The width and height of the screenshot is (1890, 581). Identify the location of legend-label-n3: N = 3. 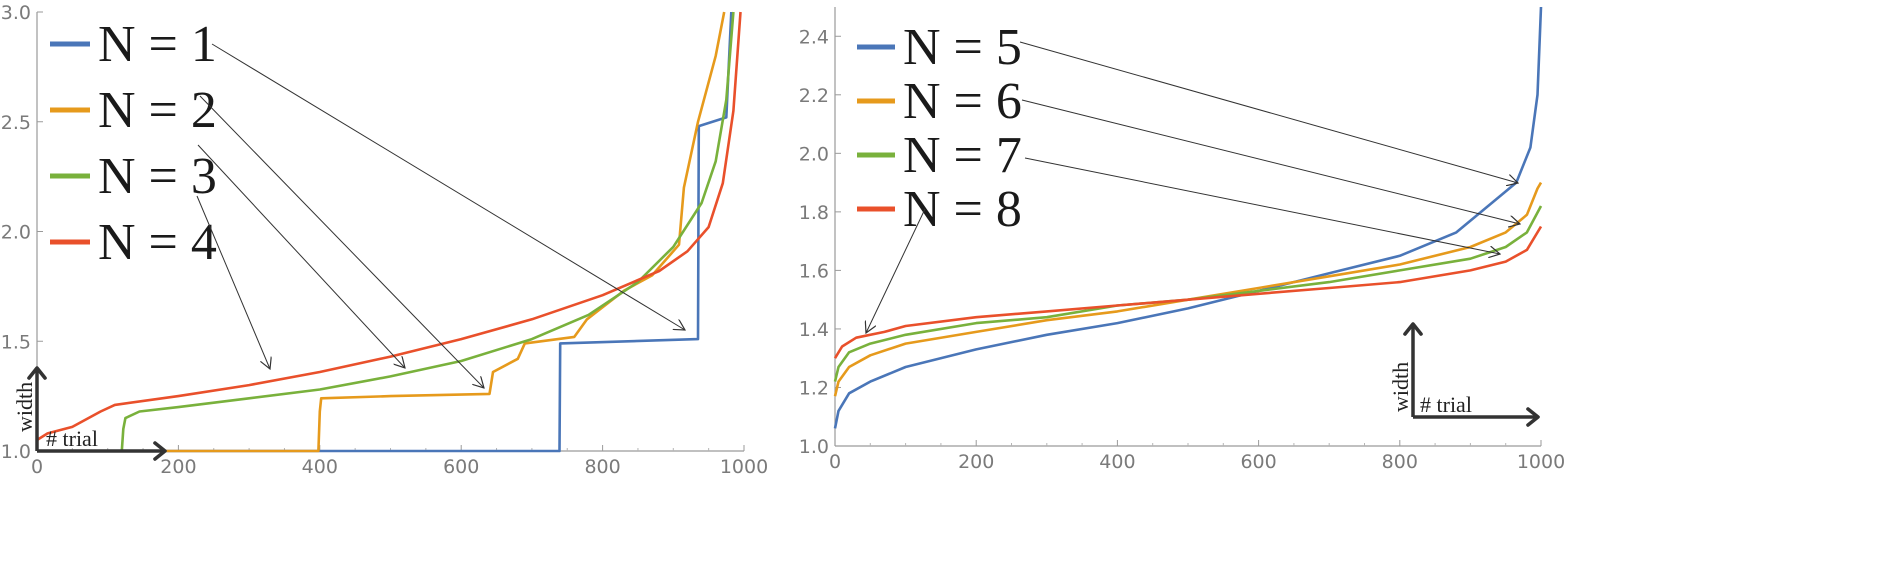
(157, 176).